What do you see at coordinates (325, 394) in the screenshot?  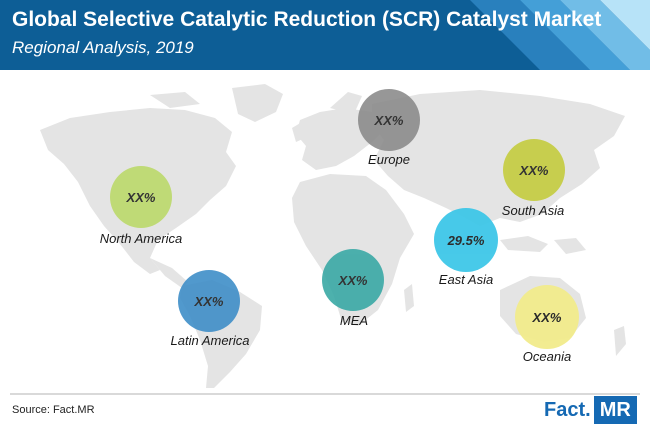 I see `footer-divider` at bounding box center [325, 394].